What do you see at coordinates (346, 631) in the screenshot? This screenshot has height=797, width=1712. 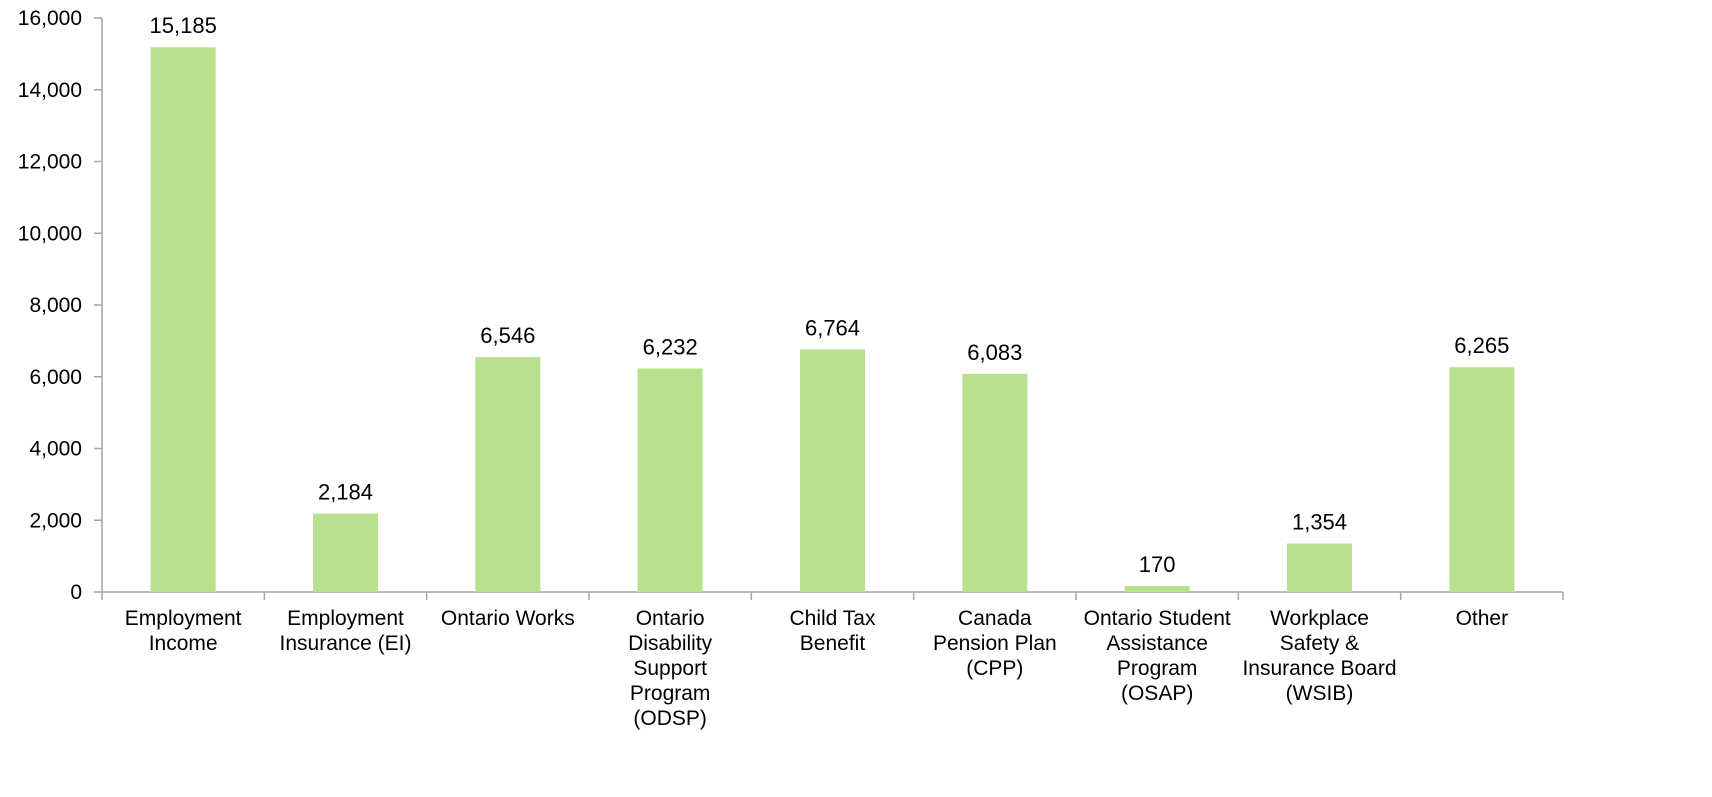 I see `x-category-label: Employment Insurance (EI)` at bounding box center [346, 631].